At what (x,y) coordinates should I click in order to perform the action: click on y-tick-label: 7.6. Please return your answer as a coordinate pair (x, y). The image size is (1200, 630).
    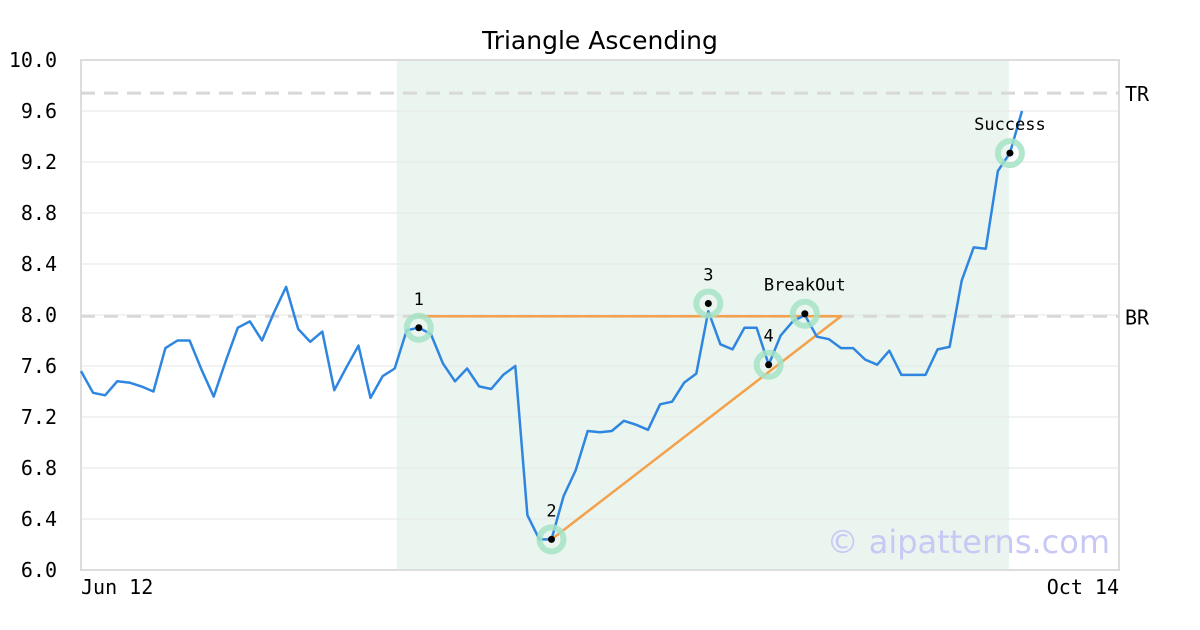
    Looking at the image, I should click on (39, 366).